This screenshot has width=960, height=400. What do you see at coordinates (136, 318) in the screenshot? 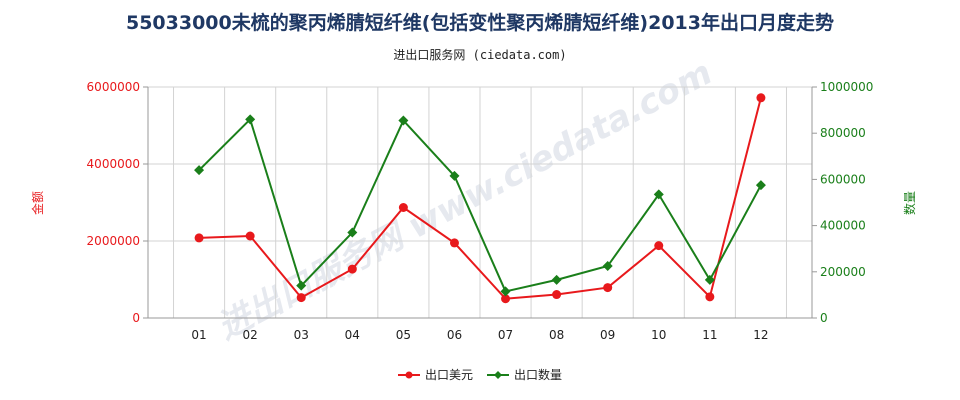
I see `left-tick-label: 0` at bounding box center [136, 318].